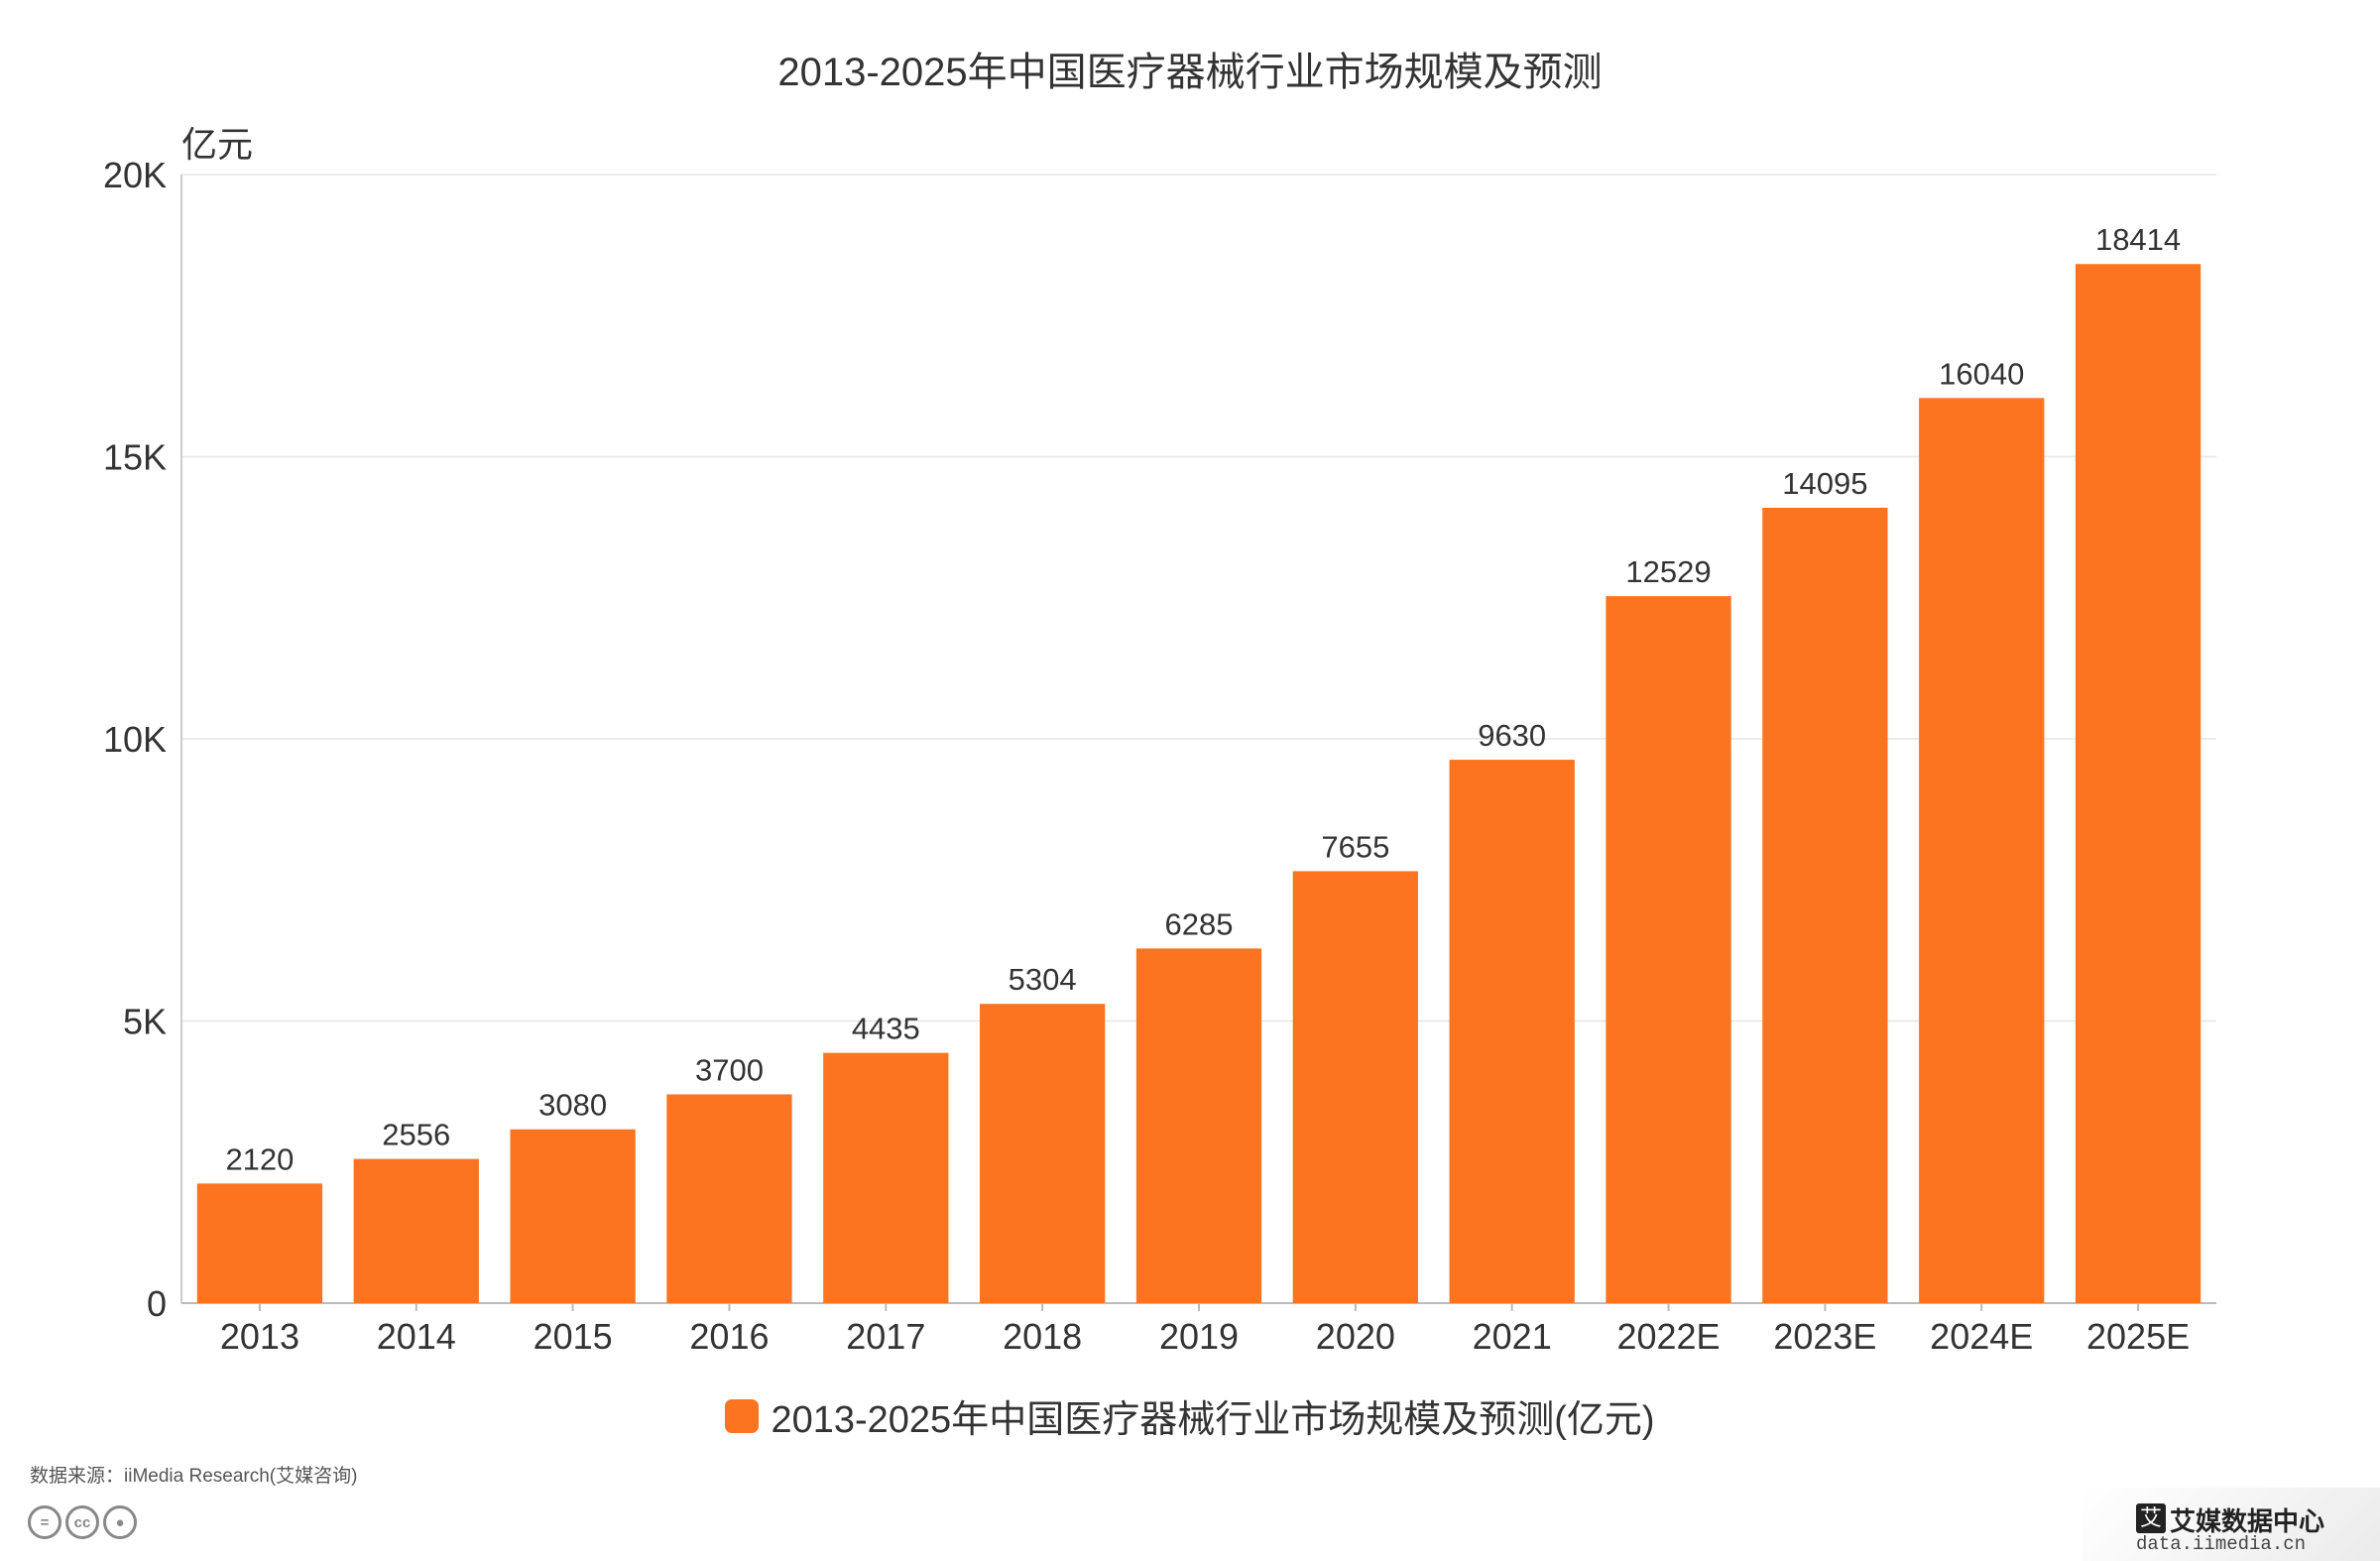 The image size is (2380, 1561). I want to click on bar-value-label: 18414, so click(2138, 239).